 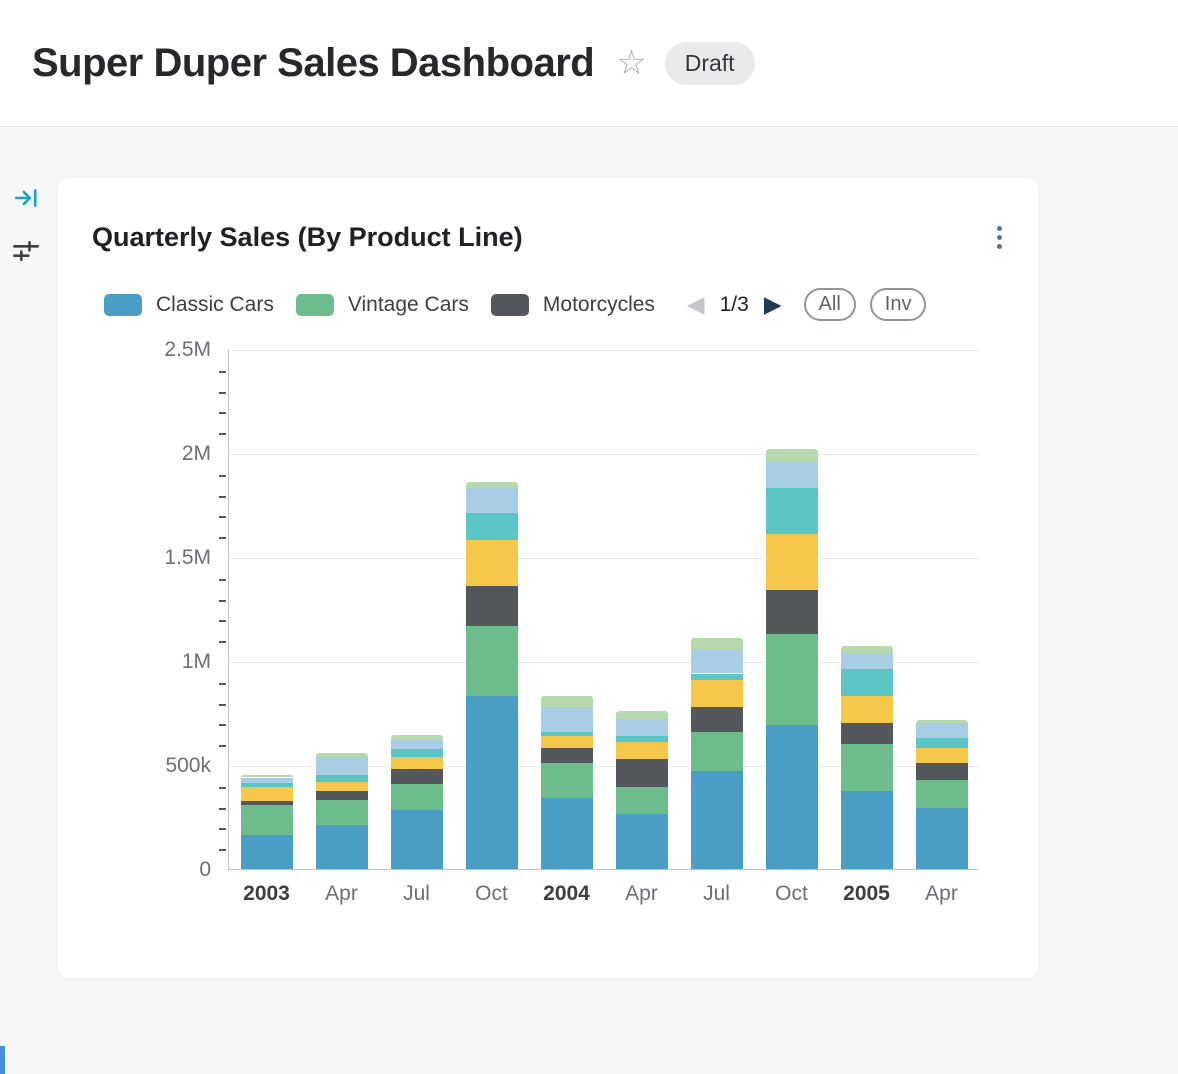 What do you see at coordinates (307, 237) in the screenshot?
I see `card-title: Quarterly Sales (By Product Line)` at bounding box center [307, 237].